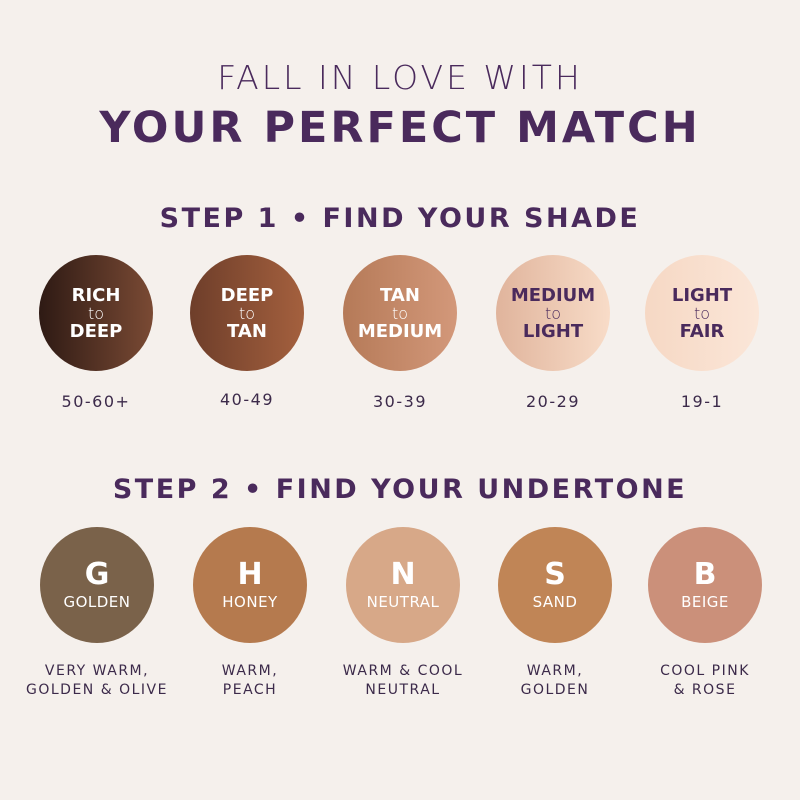 This screenshot has width=800, height=800. Describe the element at coordinates (705, 574) in the screenshot. I see `undertone-letter: B` at that location.